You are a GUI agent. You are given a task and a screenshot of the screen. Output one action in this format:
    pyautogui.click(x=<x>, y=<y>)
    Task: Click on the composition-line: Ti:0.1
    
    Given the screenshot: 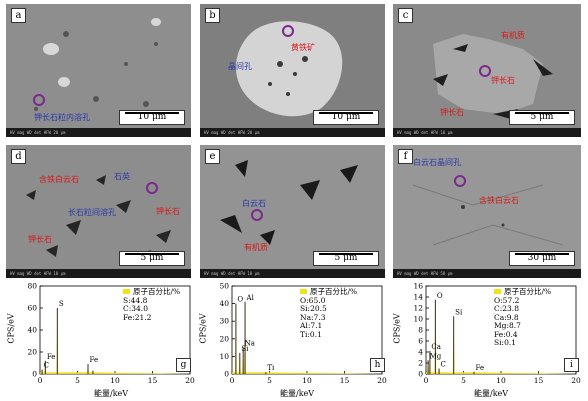 What is the action you would take?
    pyautogui.click(x=311, y=334)
    